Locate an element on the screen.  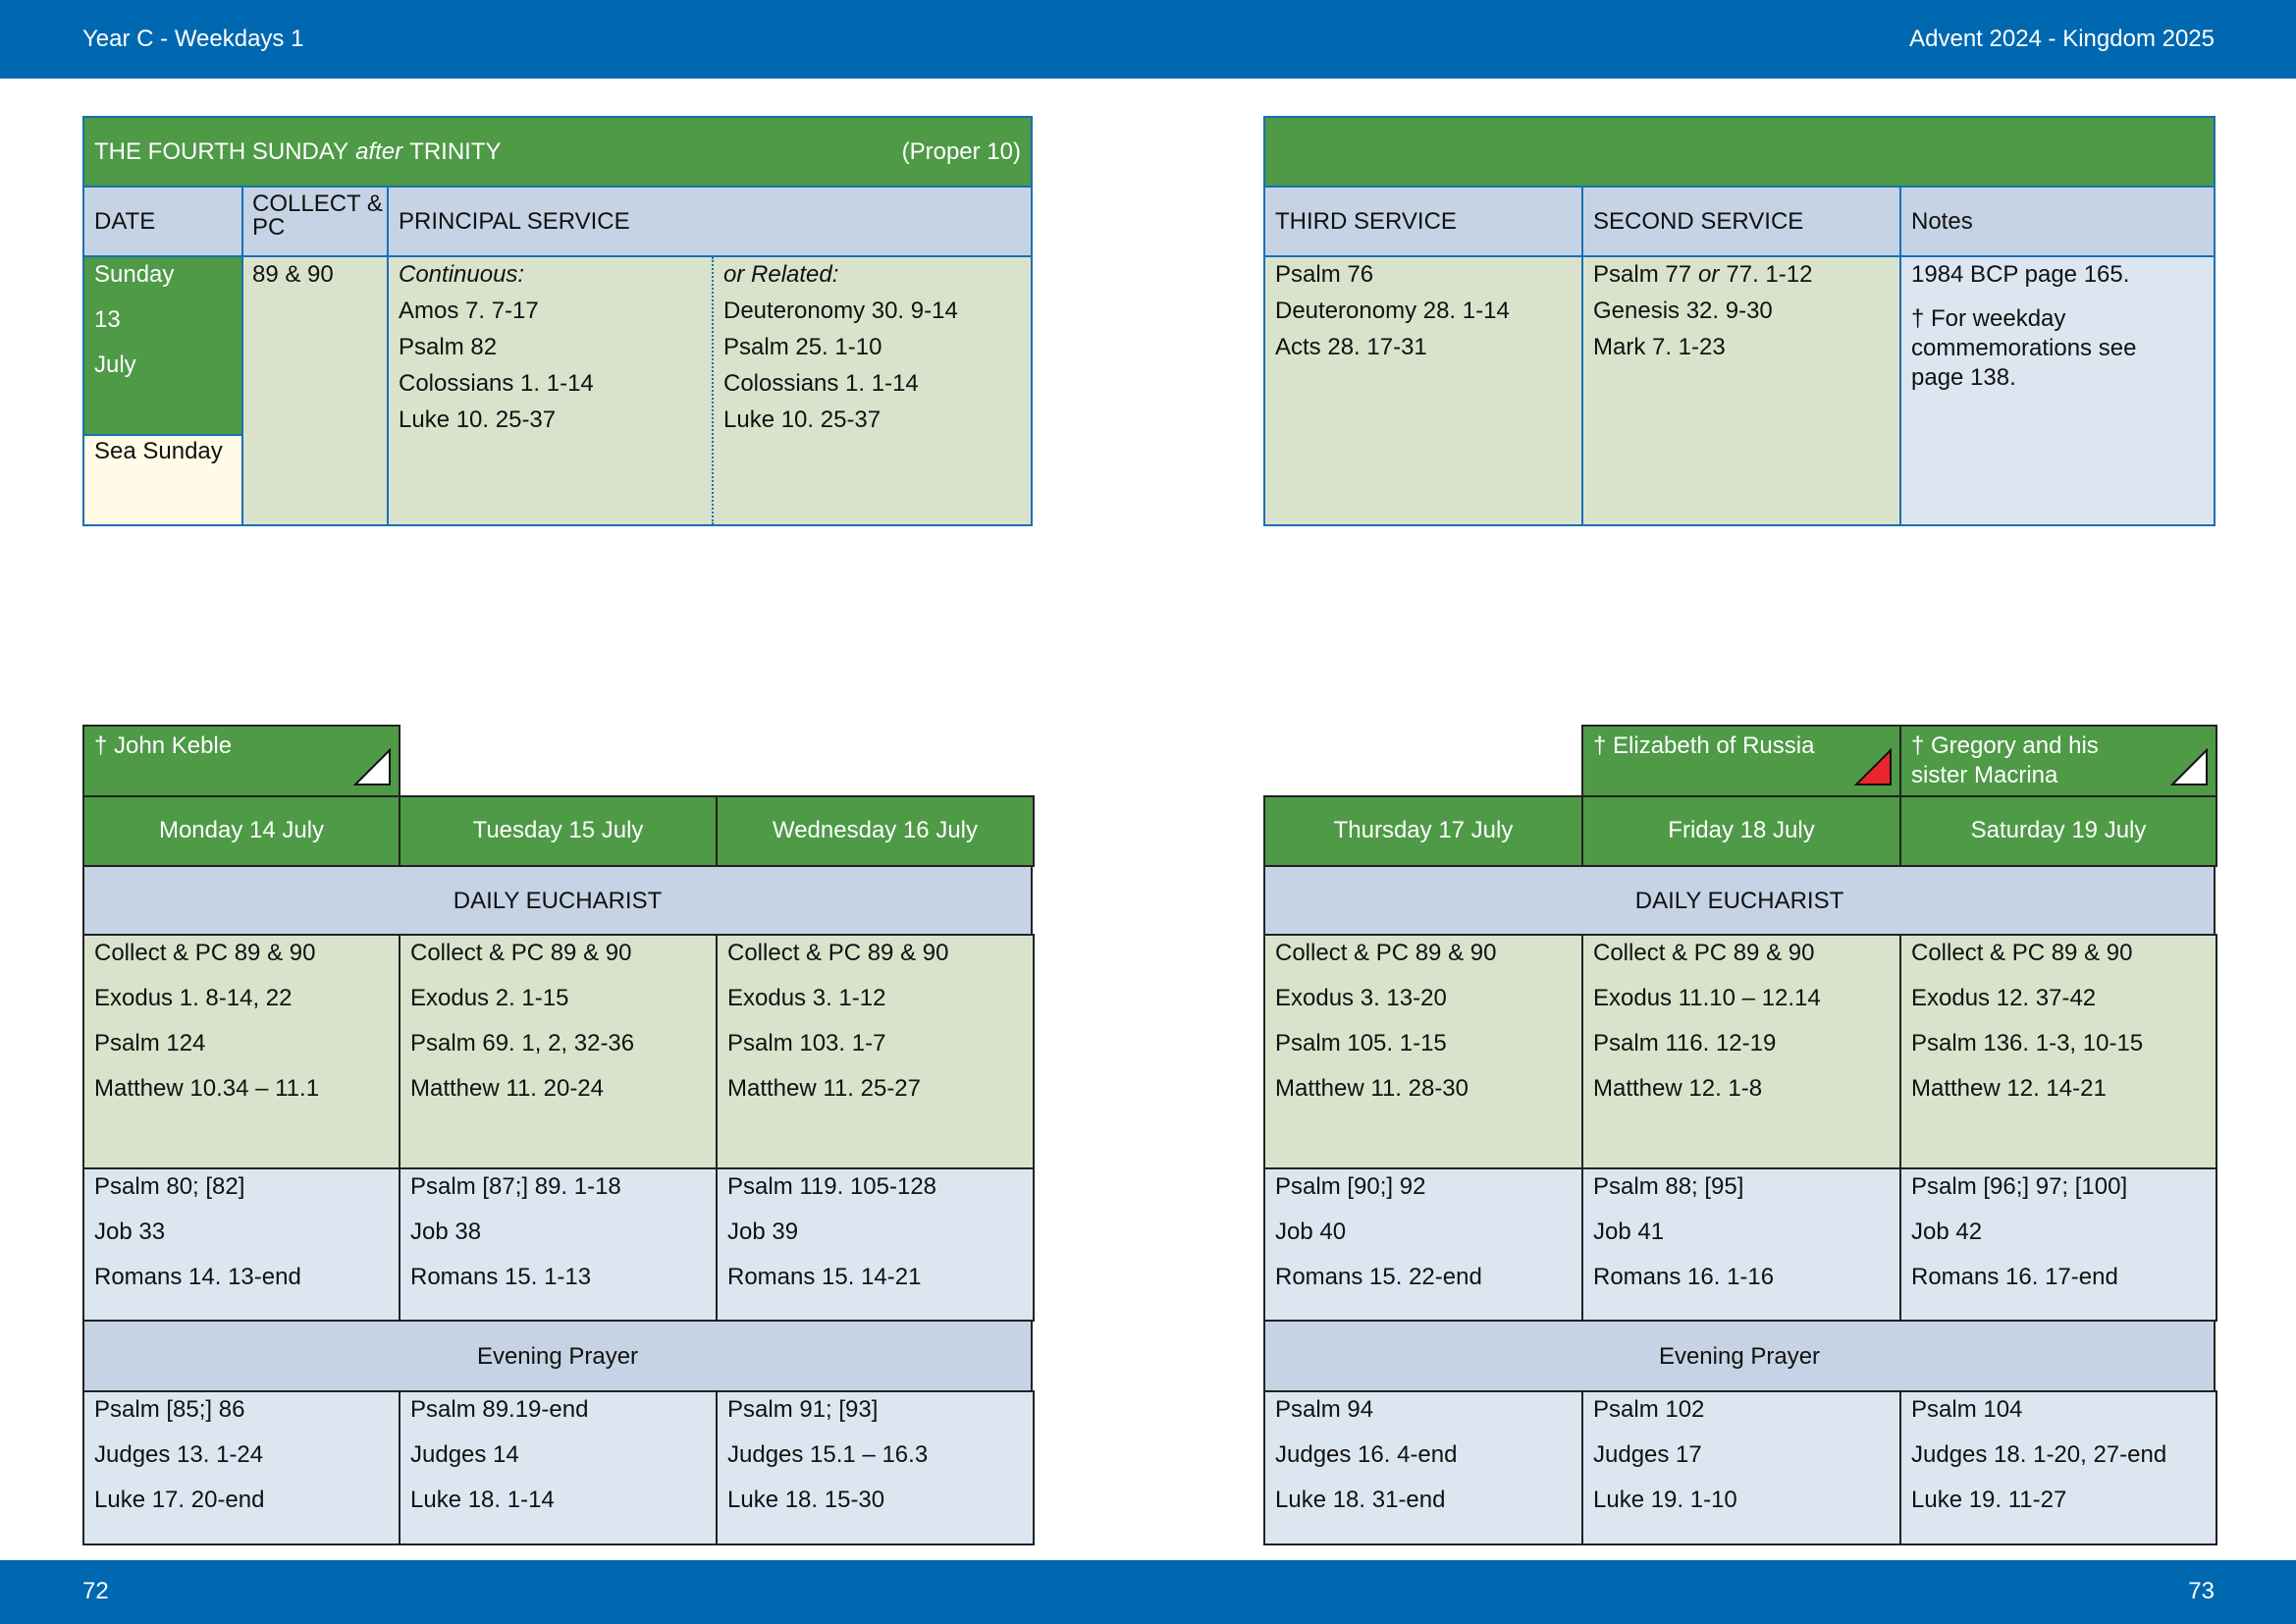
reading: Matthew 11. 28-30 is located at coordinates (1372, 1088).